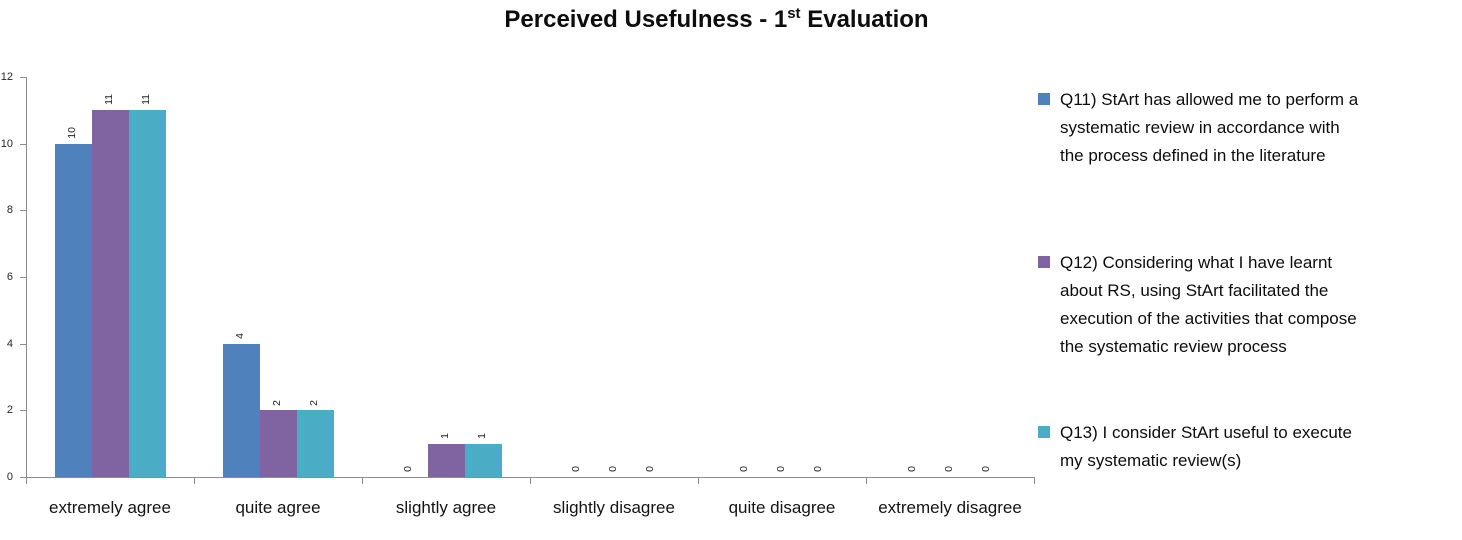 Image resolution: width=1462 pixels, height=540 pixels. What do you see at coordinates (9, 410) in the screenshot?
I see `y-axis-label: 2` at bounding box center [9, 410].